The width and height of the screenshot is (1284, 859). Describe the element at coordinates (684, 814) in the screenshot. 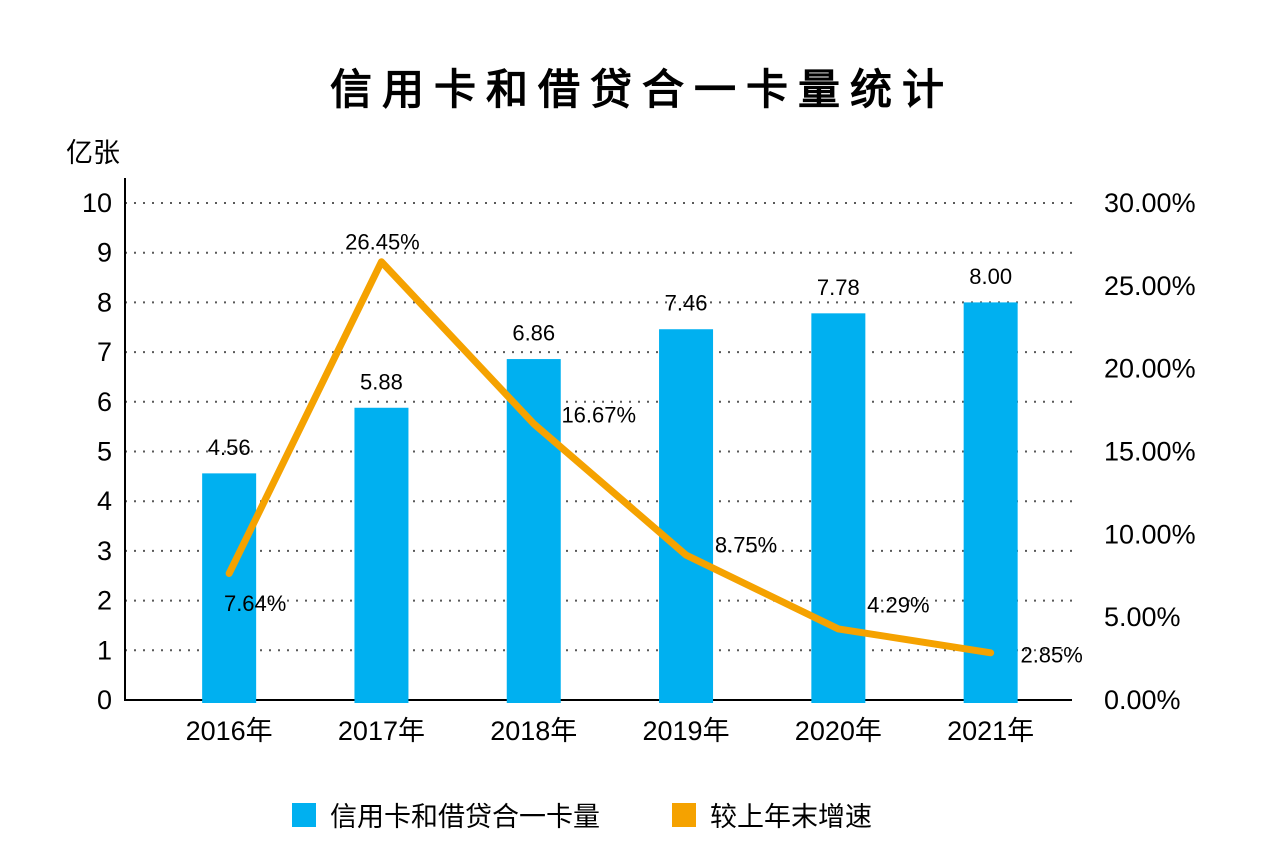

I see `line-series-swatch-icon` at that location.